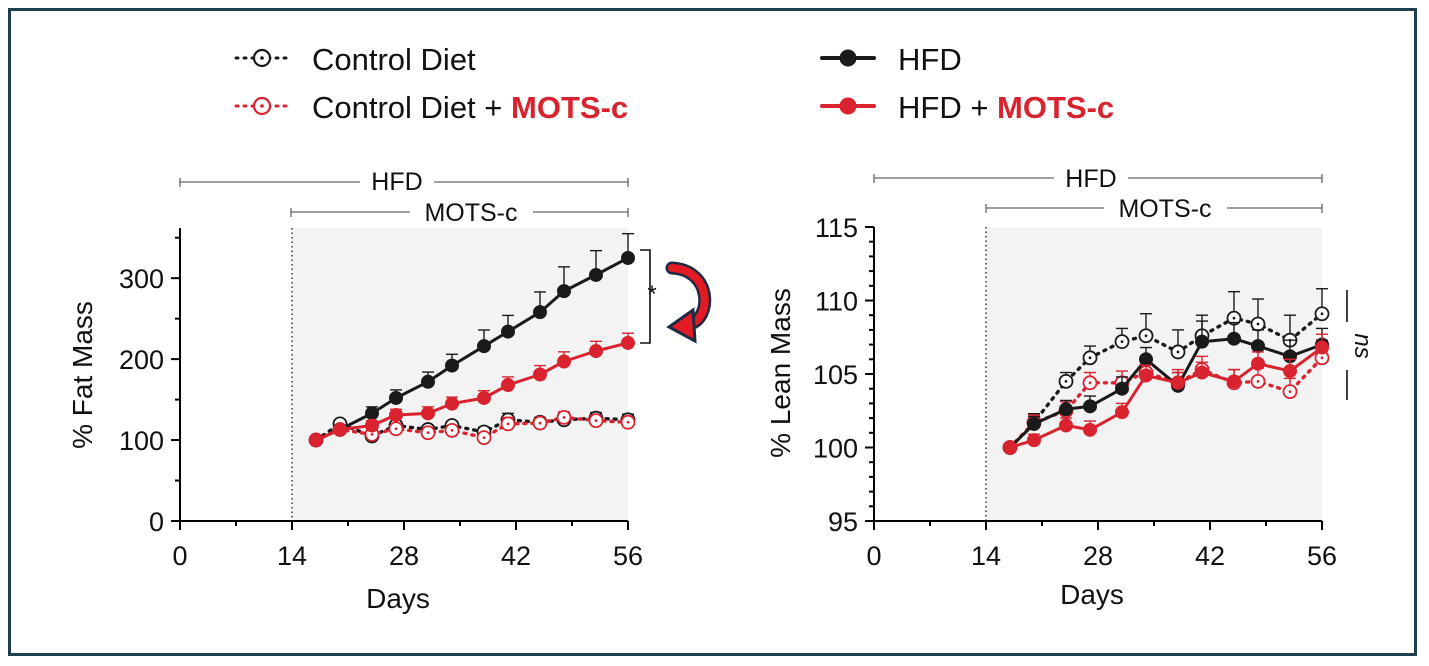 Image resolution: width=1429 pixels, height=666 pixels. Describe the element at coordinates (947, 107) in the screenshot. I see `legend-label-hfd-mots-c-prefix: HFD +` at that location.